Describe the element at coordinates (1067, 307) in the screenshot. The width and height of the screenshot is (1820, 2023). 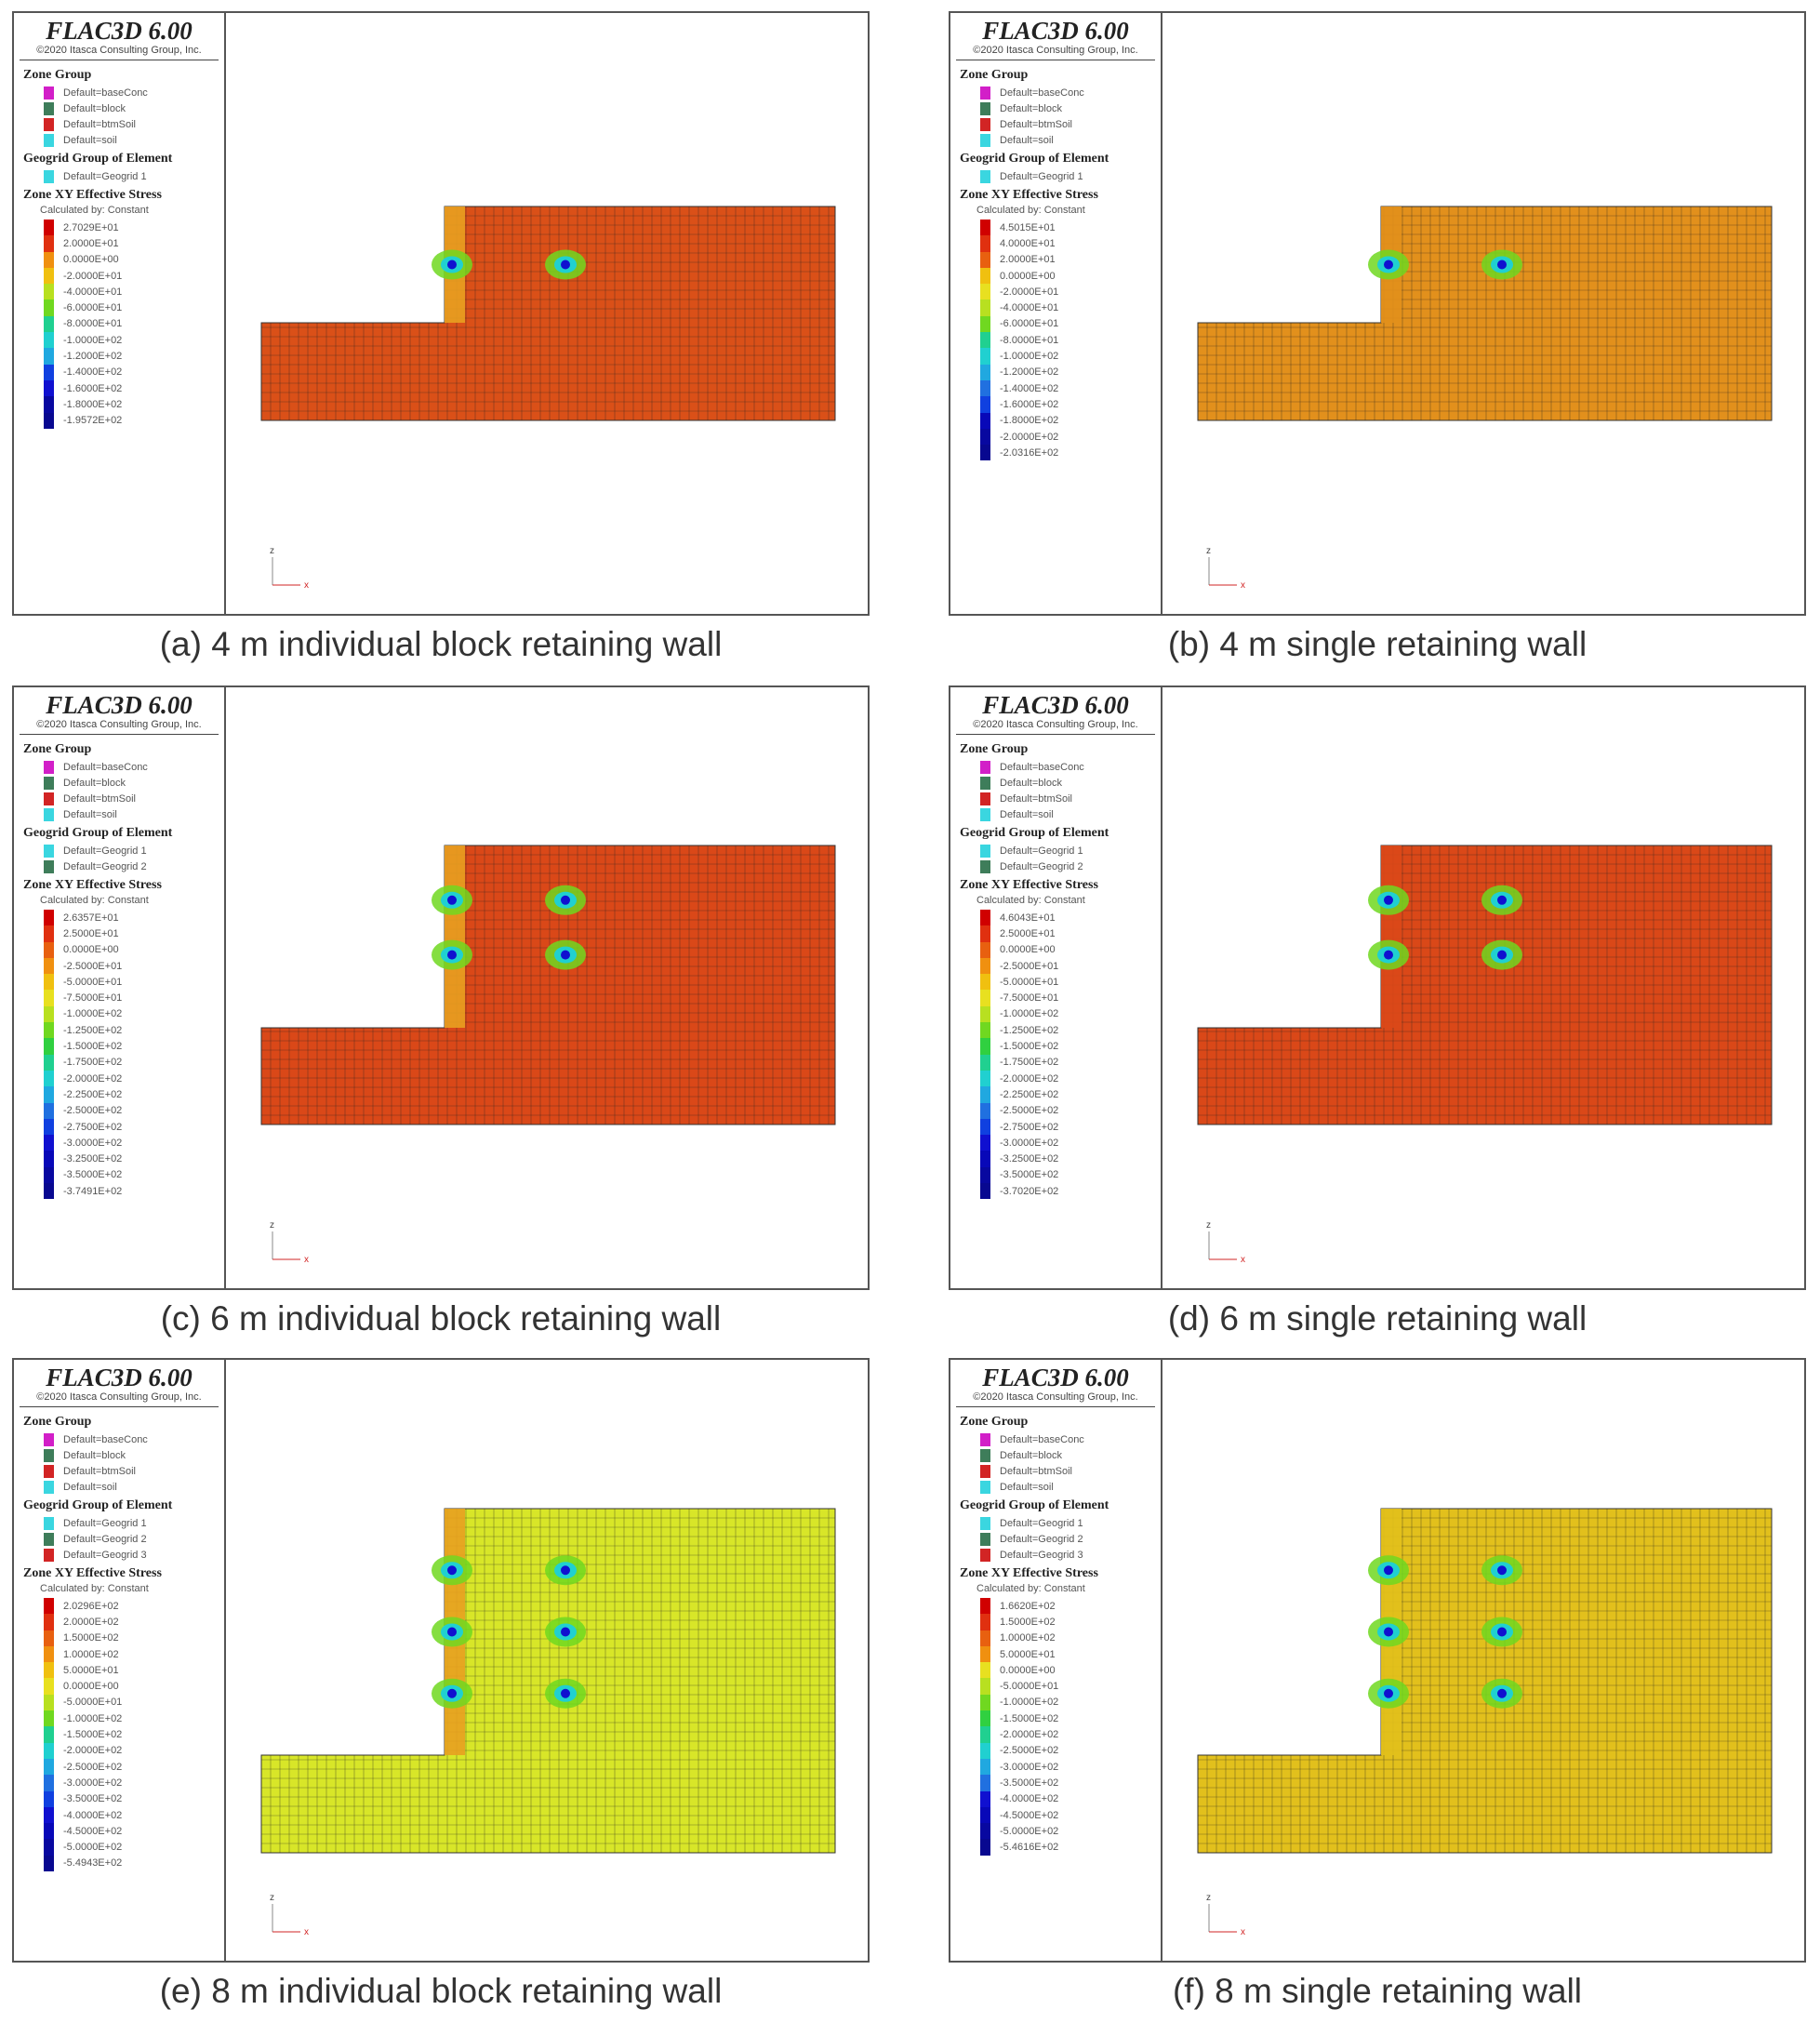
I see `contour-level: -4.0000E+01` at that location.